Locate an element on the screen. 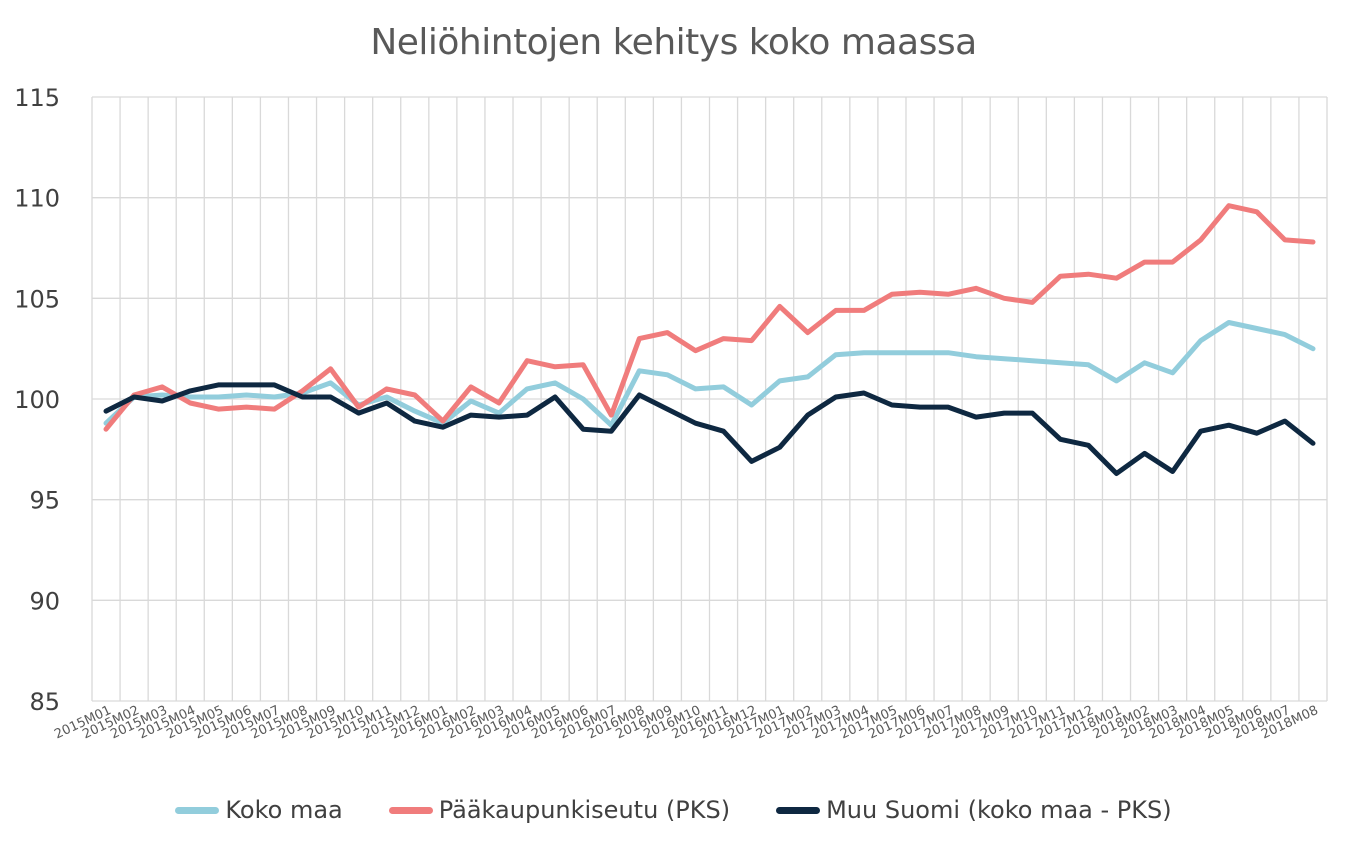 This screenshot has height=841, width=1347. legend-item-3: Muu Suomi (koko maa - PKS) is located at coordinates (974, 810).